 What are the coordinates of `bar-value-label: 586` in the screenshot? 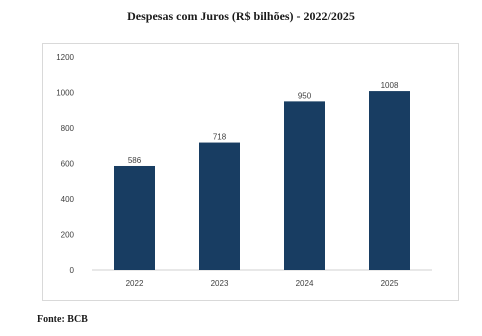 It's located at (135, 160).